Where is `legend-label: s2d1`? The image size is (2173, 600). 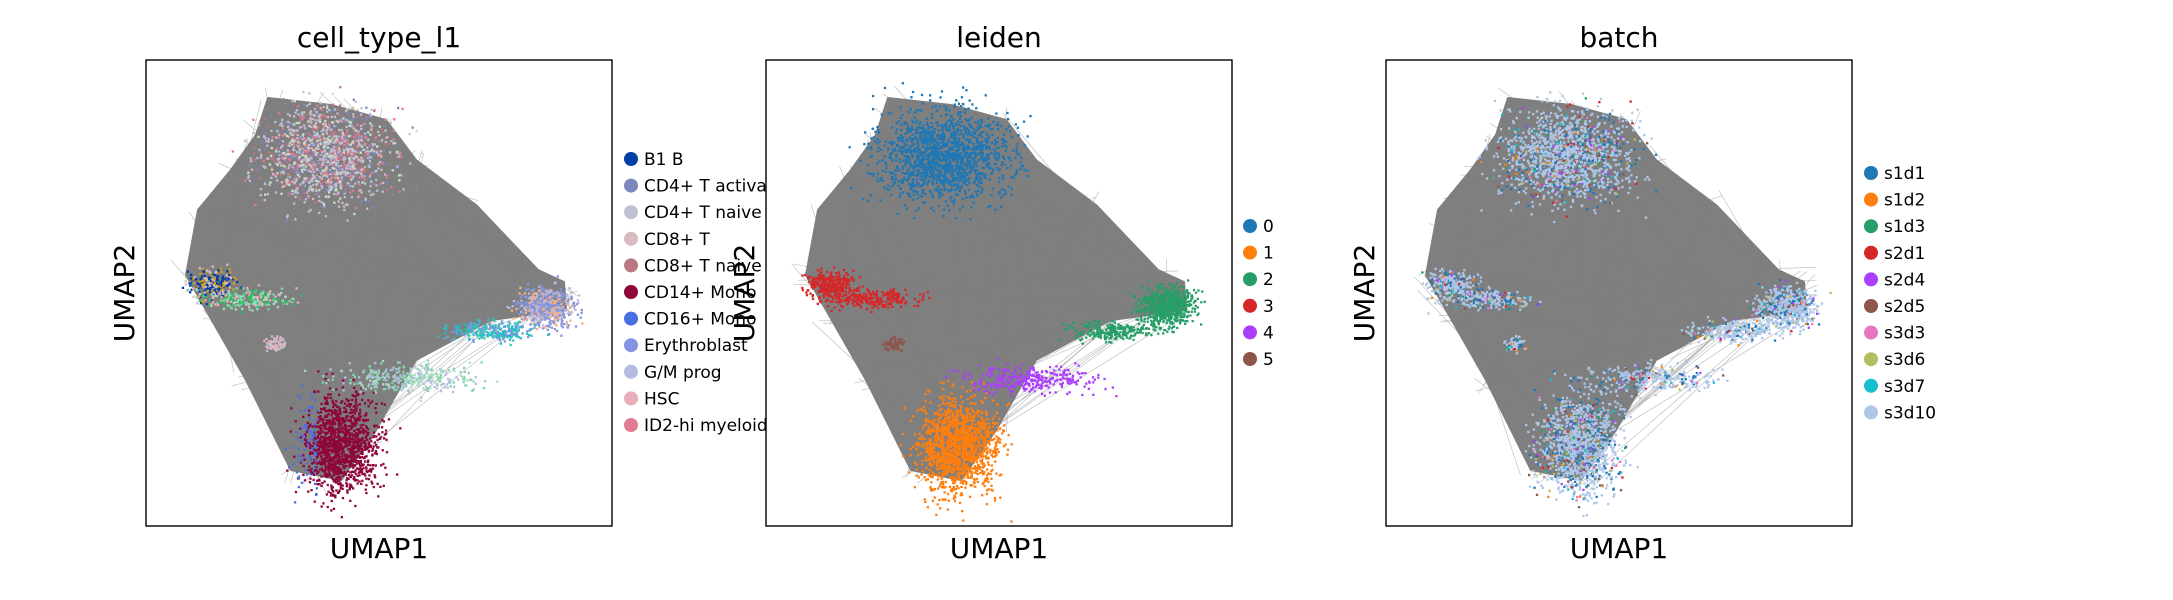 legend-label: s2d1 is located at coordinates (1904, 254).